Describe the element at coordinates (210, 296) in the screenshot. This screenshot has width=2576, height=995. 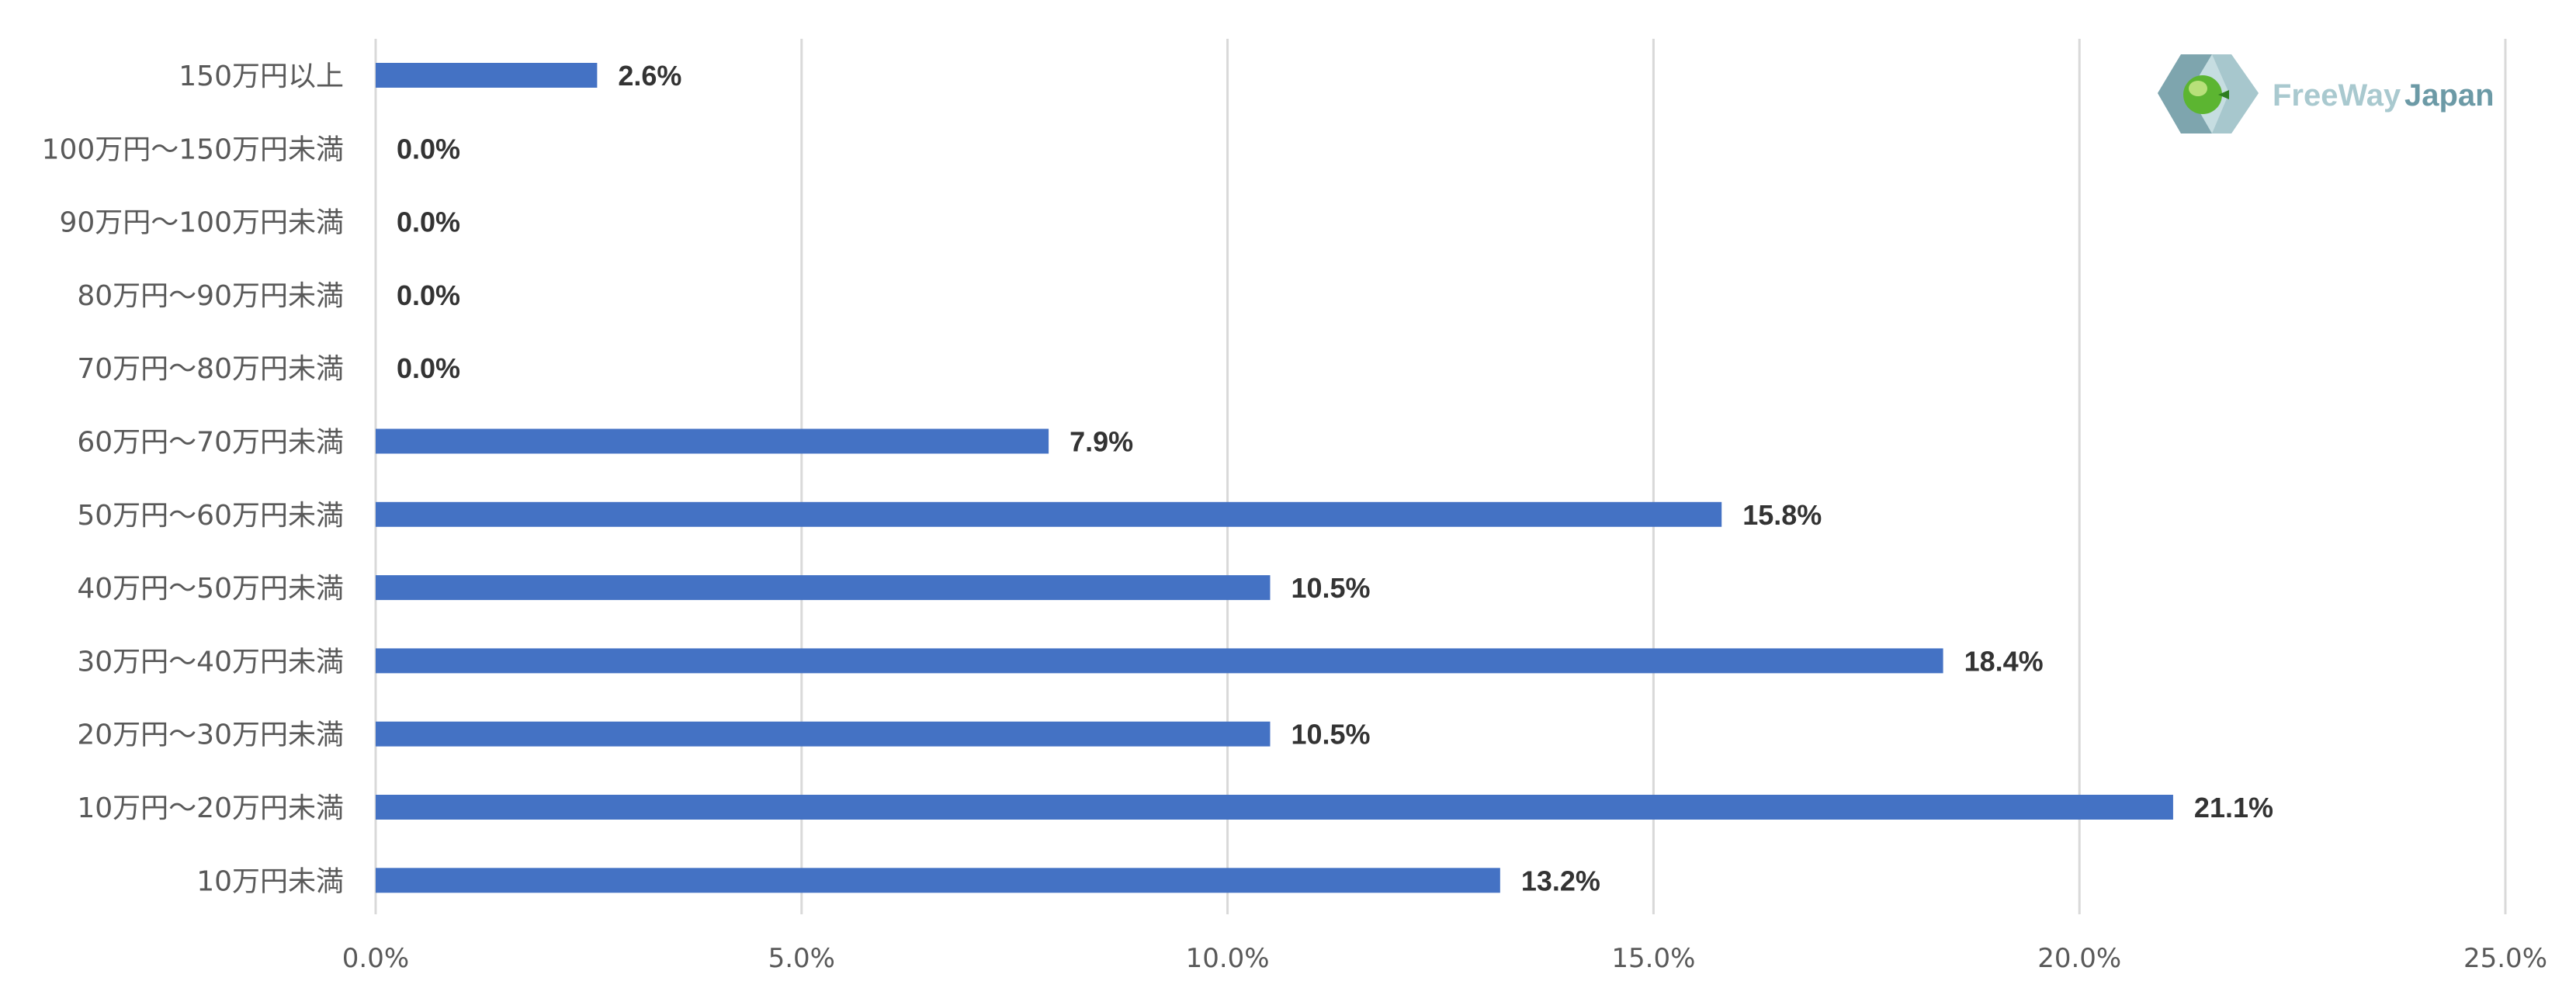
I see `category-label: 80万円～90万円未満` at that location.